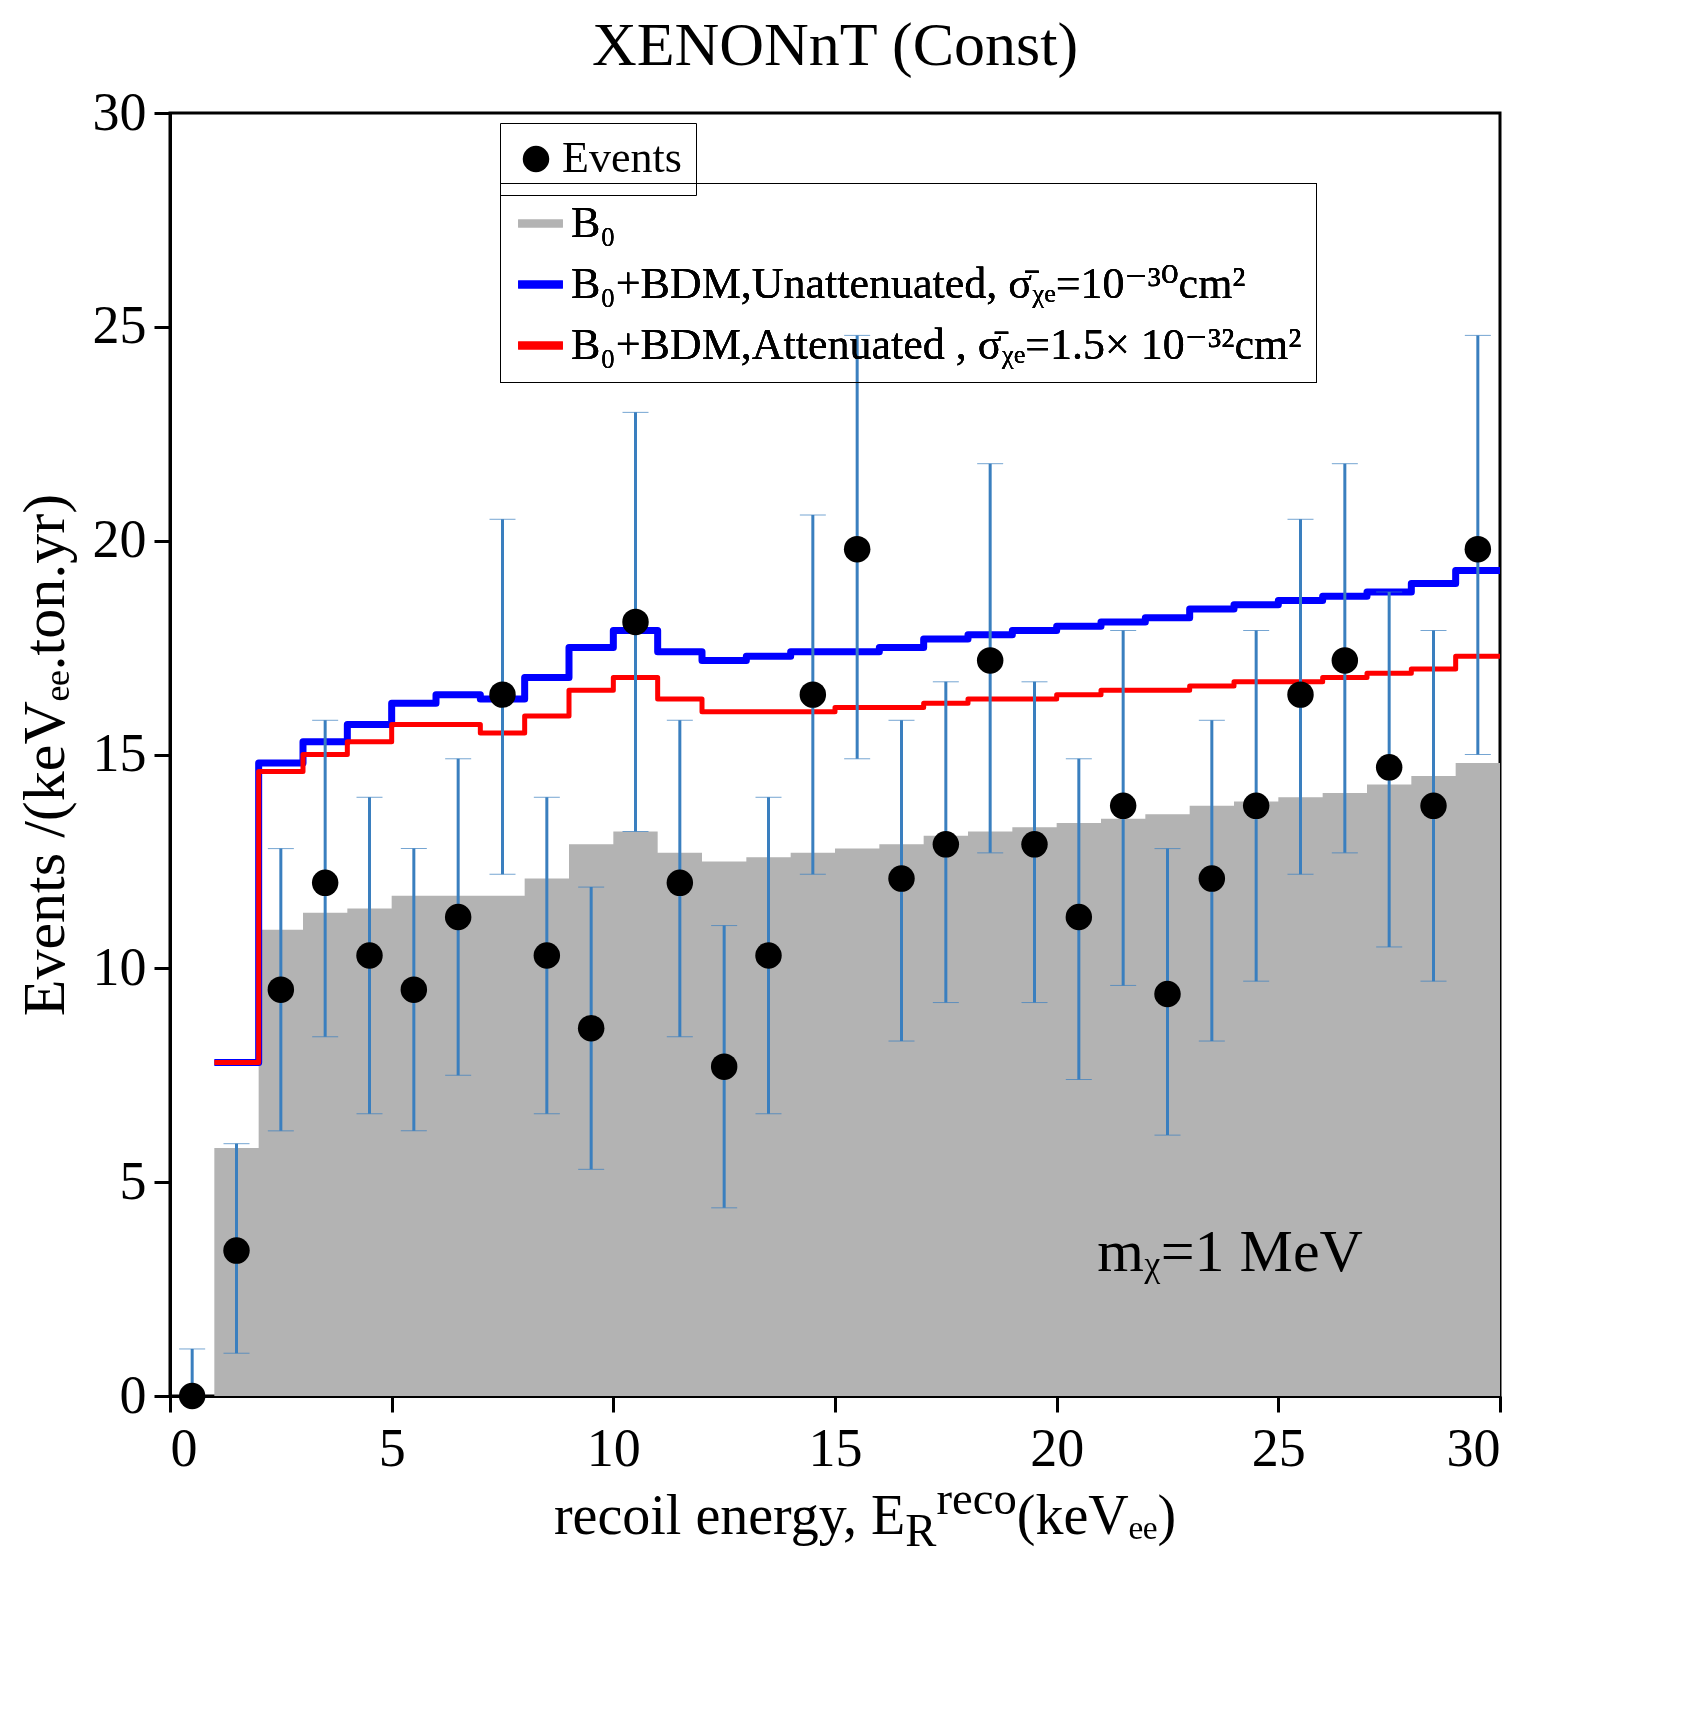  Describe the element at coordinates (392, 1447) in the screenshot. I see `x-tick-label: 5` at that location.